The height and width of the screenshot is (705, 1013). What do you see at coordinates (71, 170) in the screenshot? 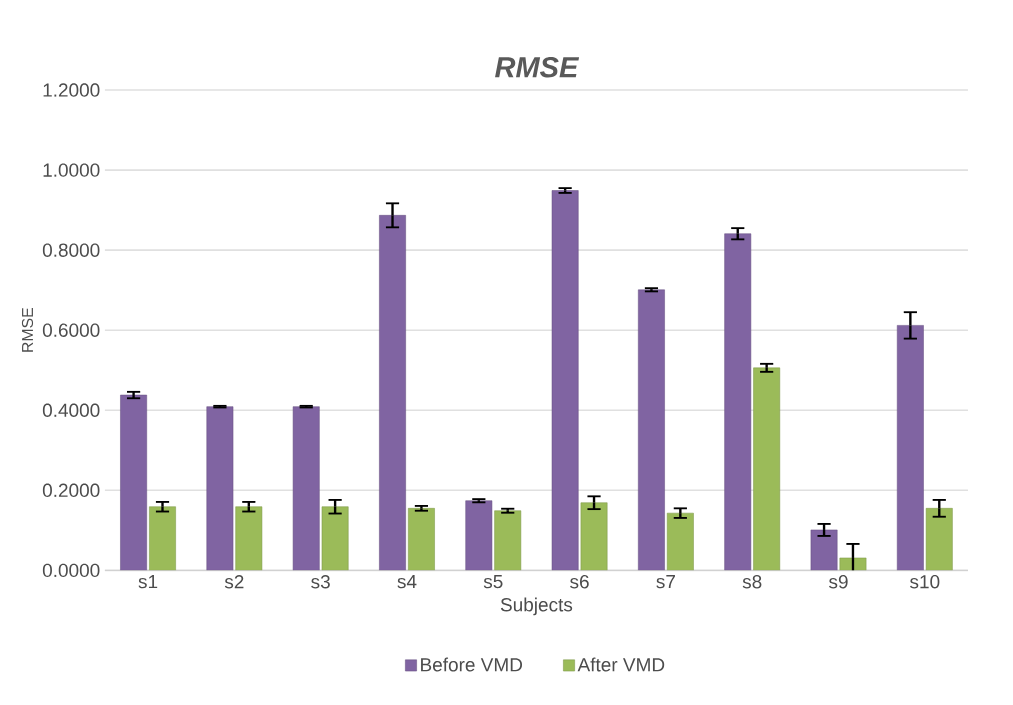
I see `y-tick-label: 1.0000` at bounding box center [71, 170].